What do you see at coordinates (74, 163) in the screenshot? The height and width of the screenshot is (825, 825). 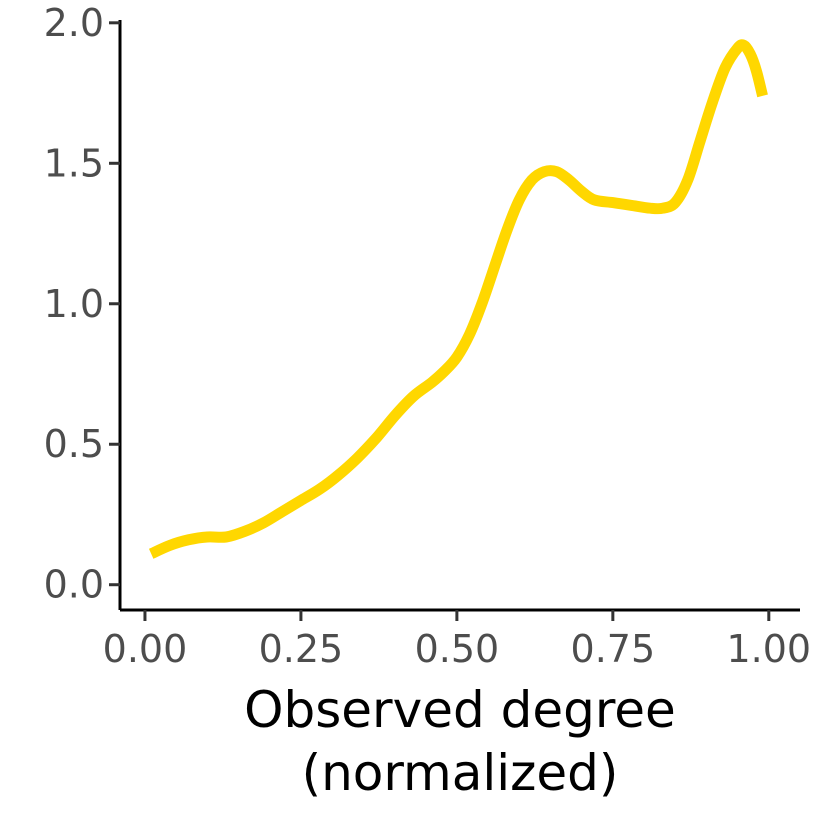 I see `y-tick-label: 1.5` at bounding box center [74, 163].